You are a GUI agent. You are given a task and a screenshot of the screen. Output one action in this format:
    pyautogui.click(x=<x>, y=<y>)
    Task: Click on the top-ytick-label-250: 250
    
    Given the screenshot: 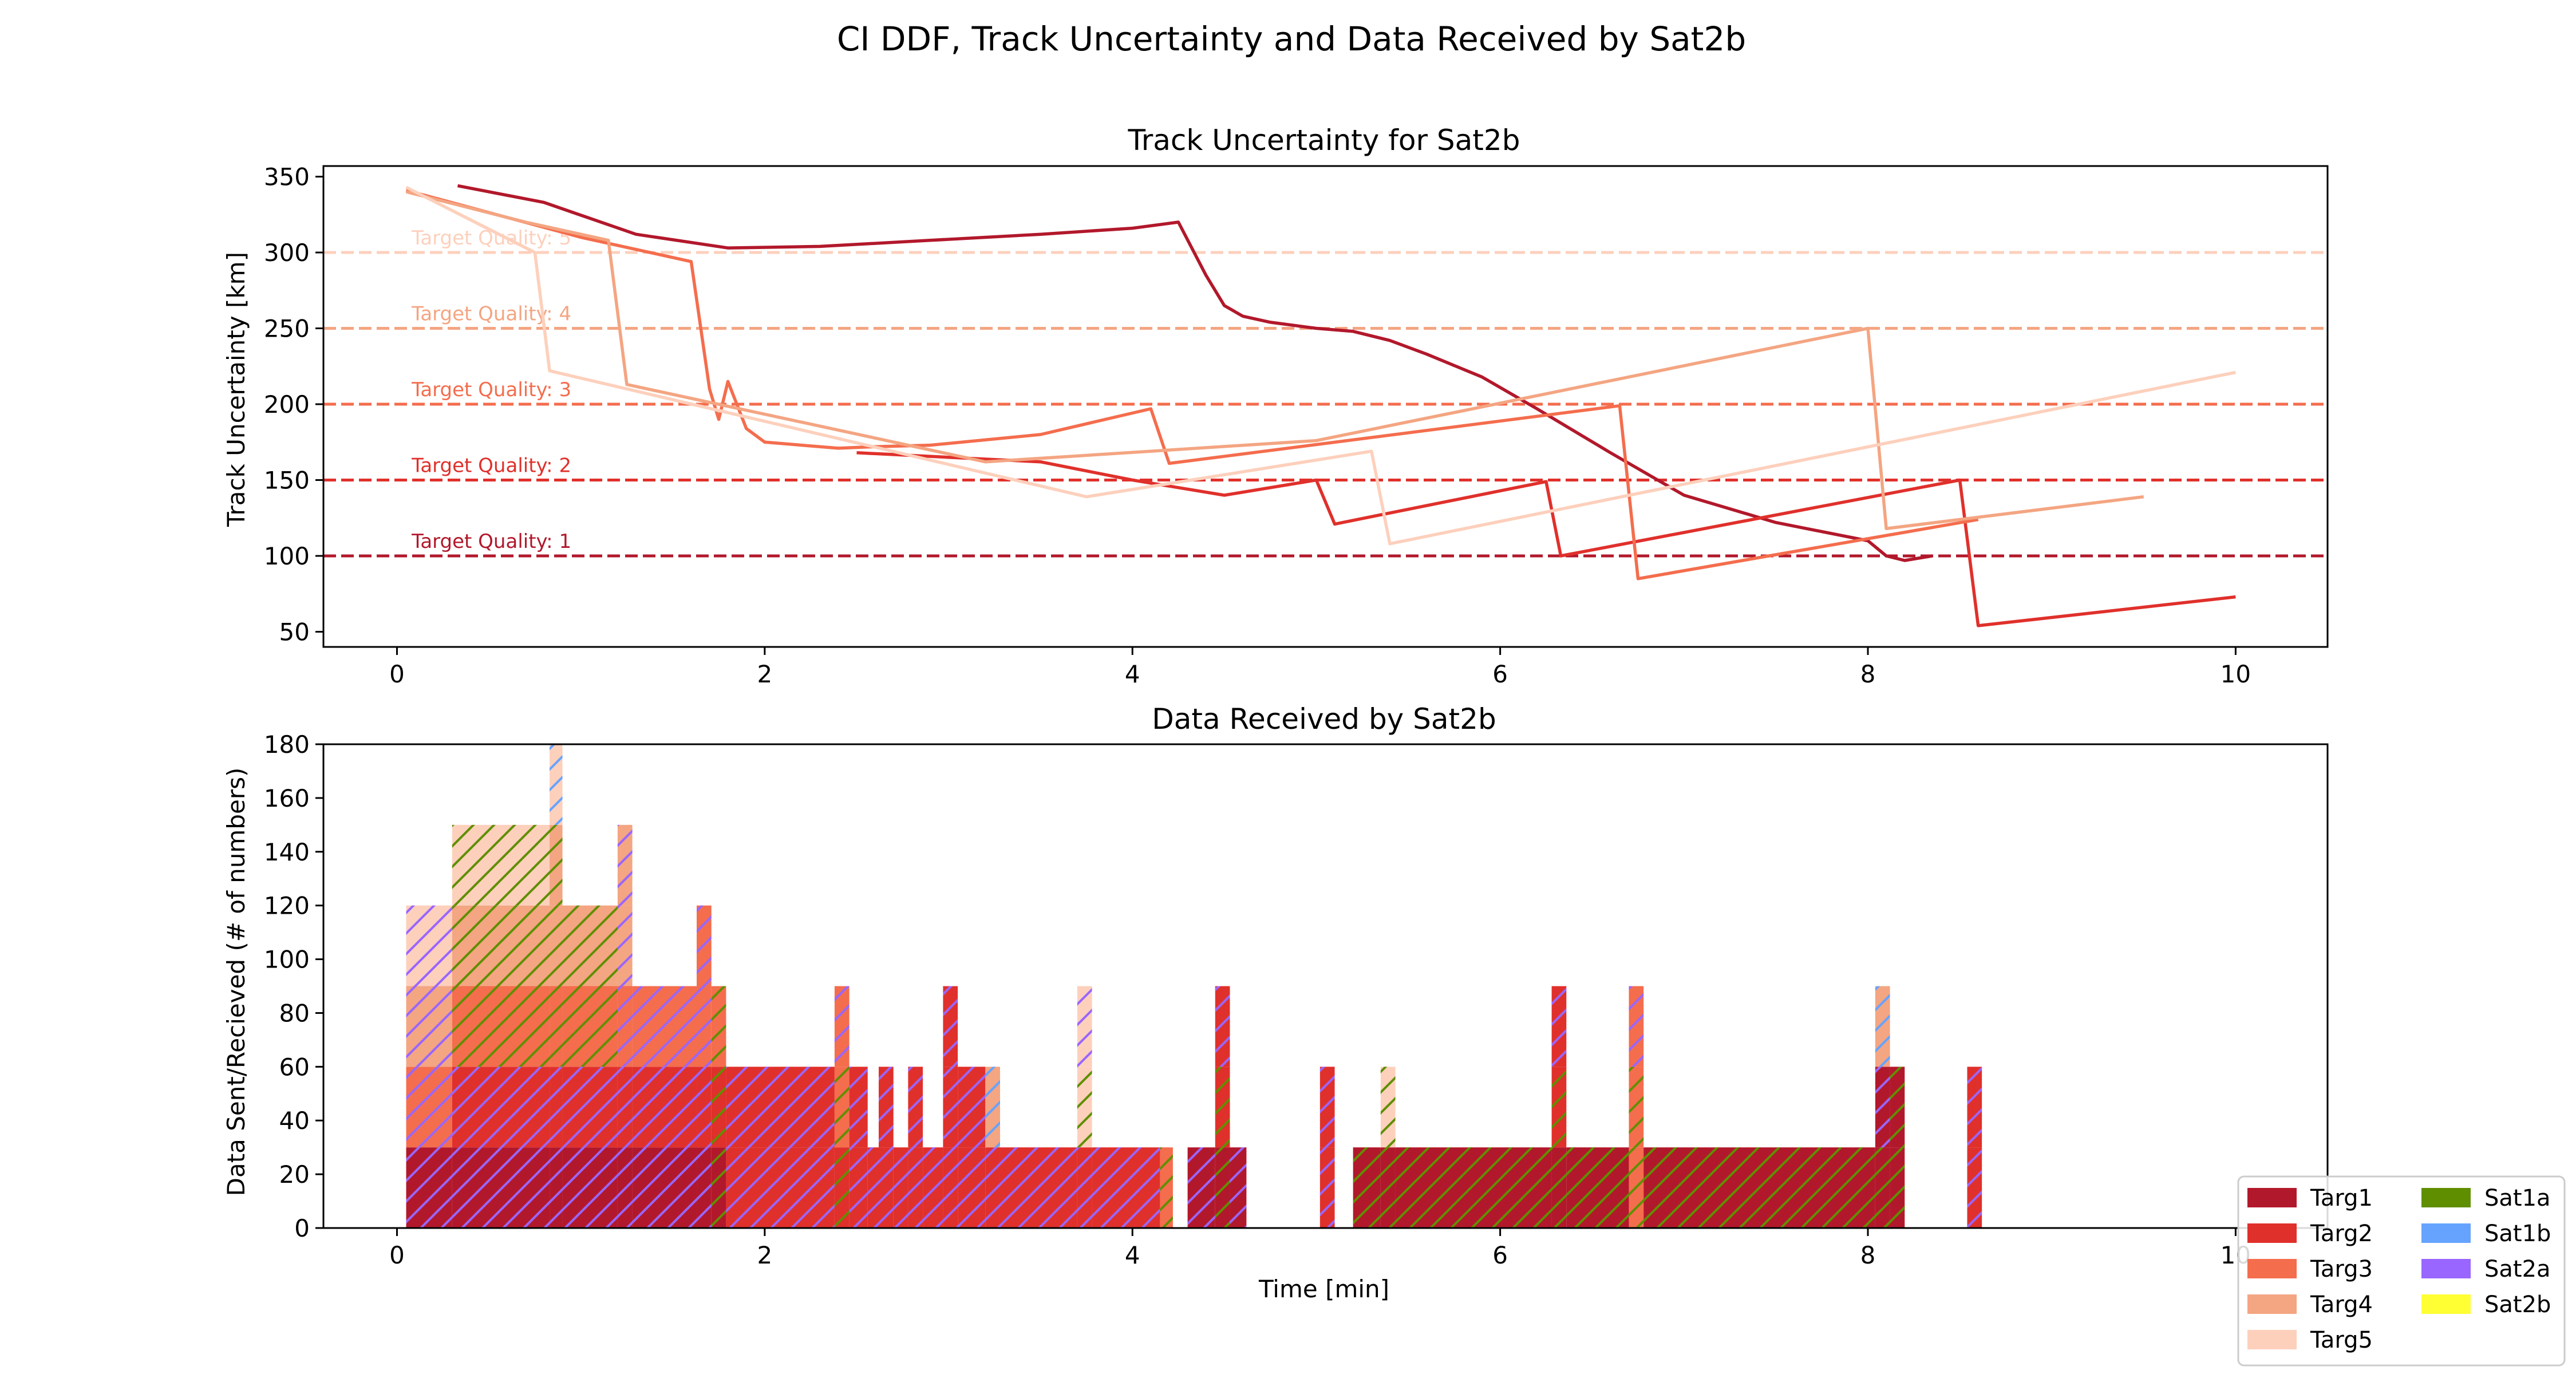 What is the action you would take?
    pyautogui.click(x=287, y=329)
    